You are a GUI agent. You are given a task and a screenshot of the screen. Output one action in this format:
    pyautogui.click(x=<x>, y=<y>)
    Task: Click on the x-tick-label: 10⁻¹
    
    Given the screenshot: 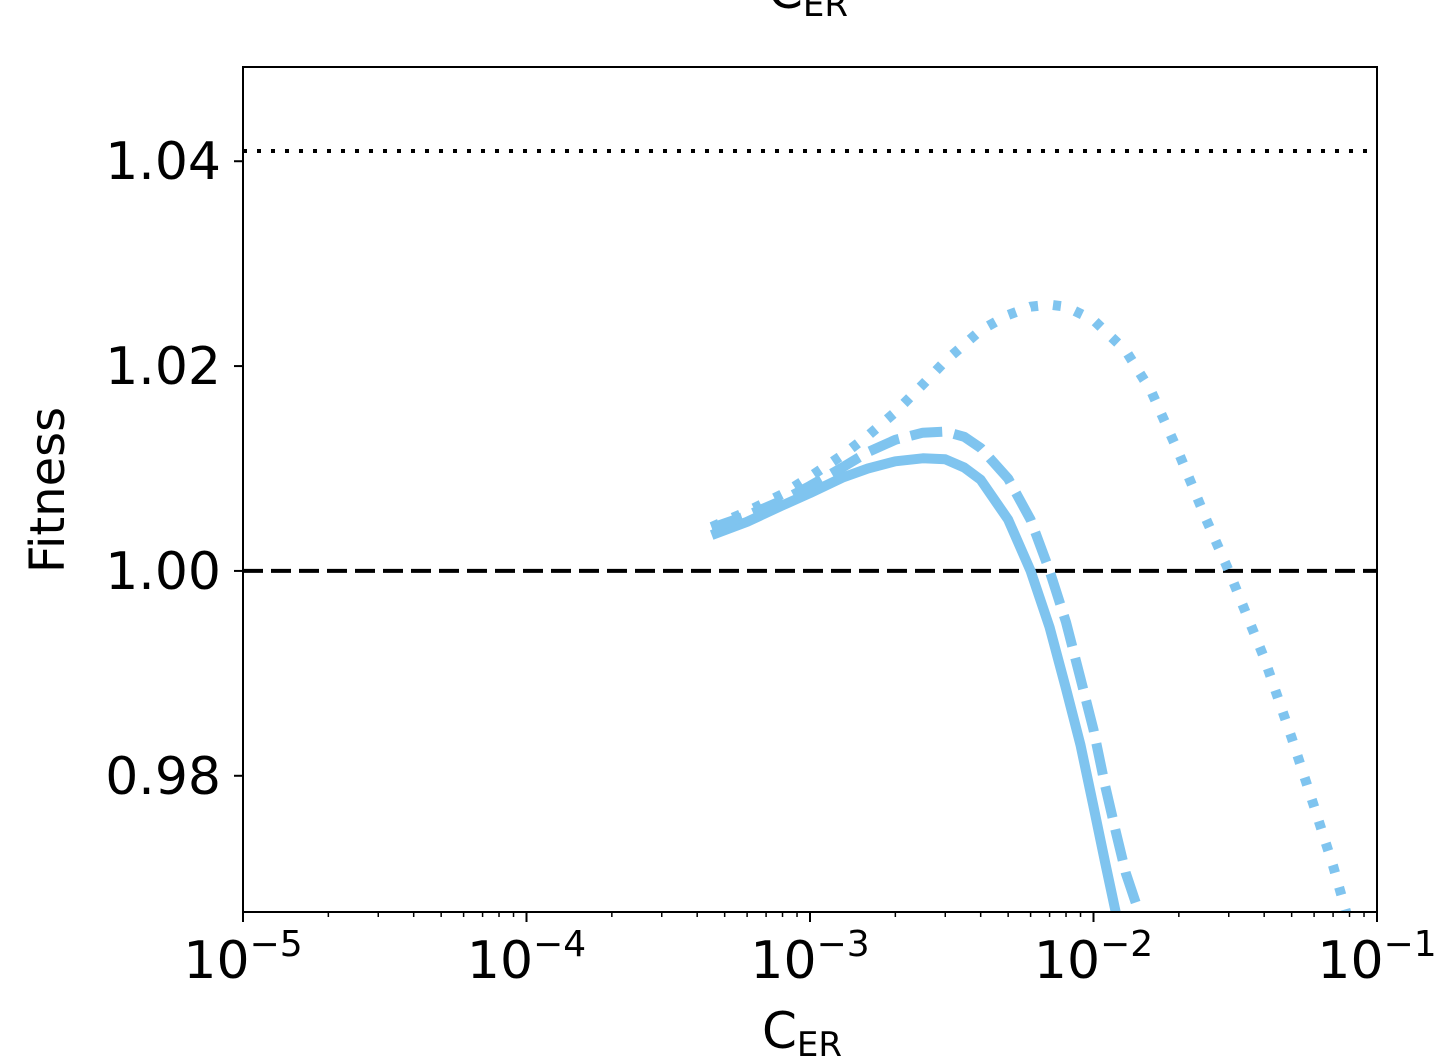 What is the action you would take?
    pyautogui.click(x=1376, y=957)
    